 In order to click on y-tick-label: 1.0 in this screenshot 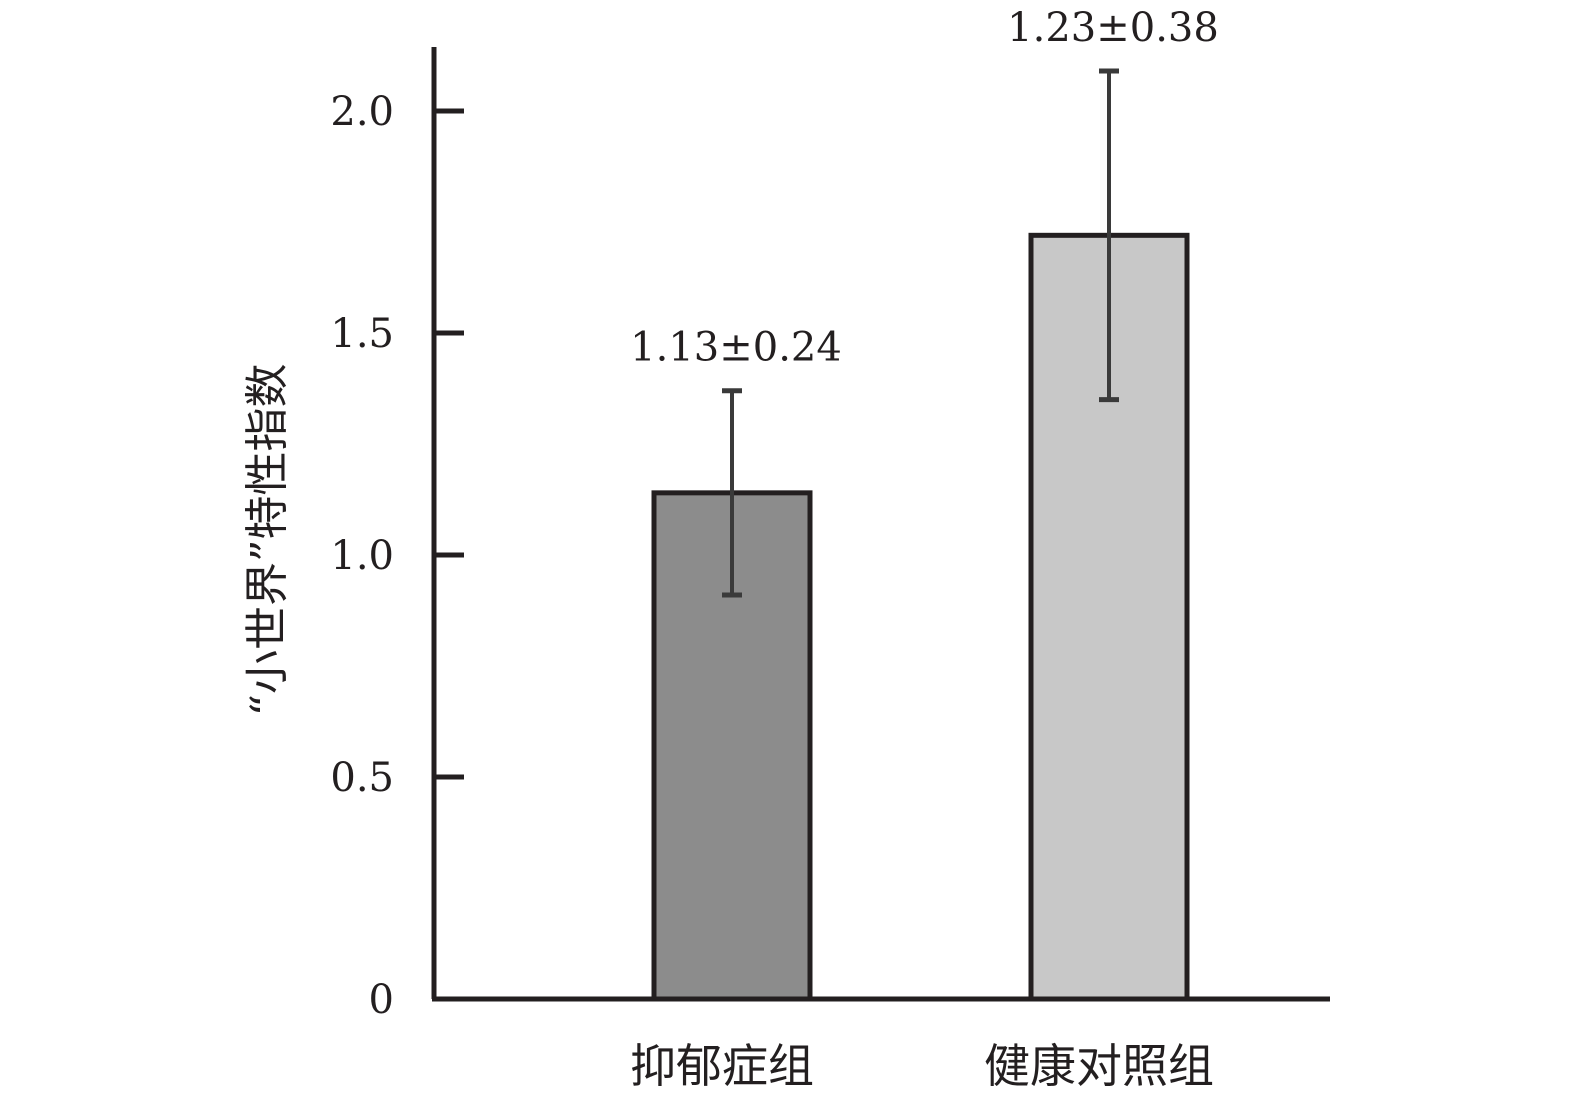, I will do `click(362, 556)`.